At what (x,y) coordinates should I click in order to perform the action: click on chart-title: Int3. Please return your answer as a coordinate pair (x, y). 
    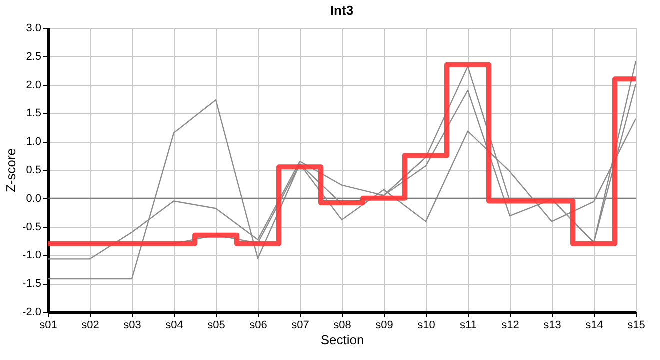
    Looking at the image, I should click on (342, 10).